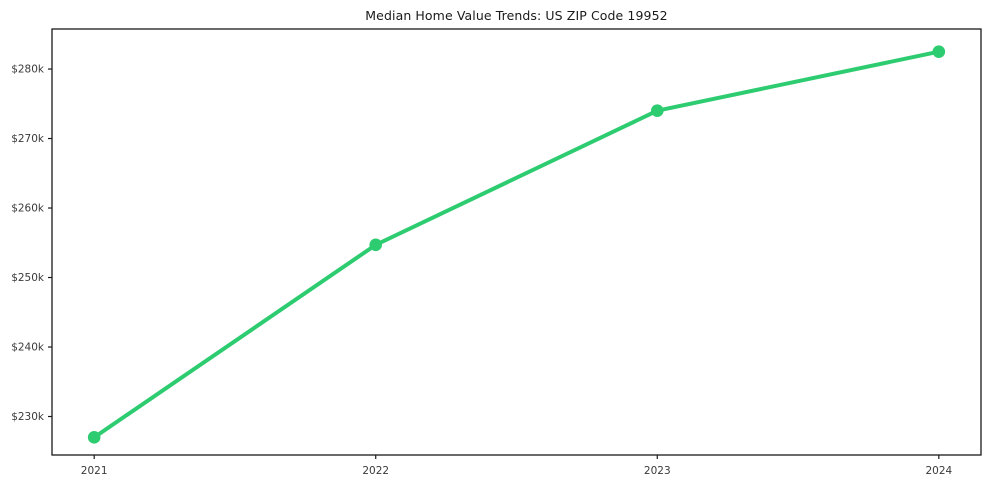 This screenshot has height=490, width=990. I want to click on x-axis-tick-label: 2021, so click(94, 471).